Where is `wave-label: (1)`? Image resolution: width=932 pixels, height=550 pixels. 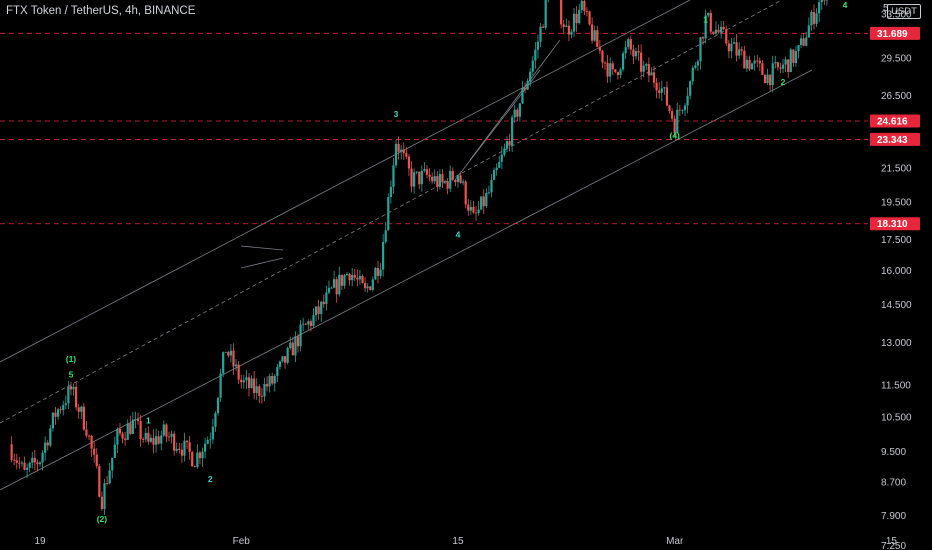 wave-label: (1) is located at coordinates (71, 359).